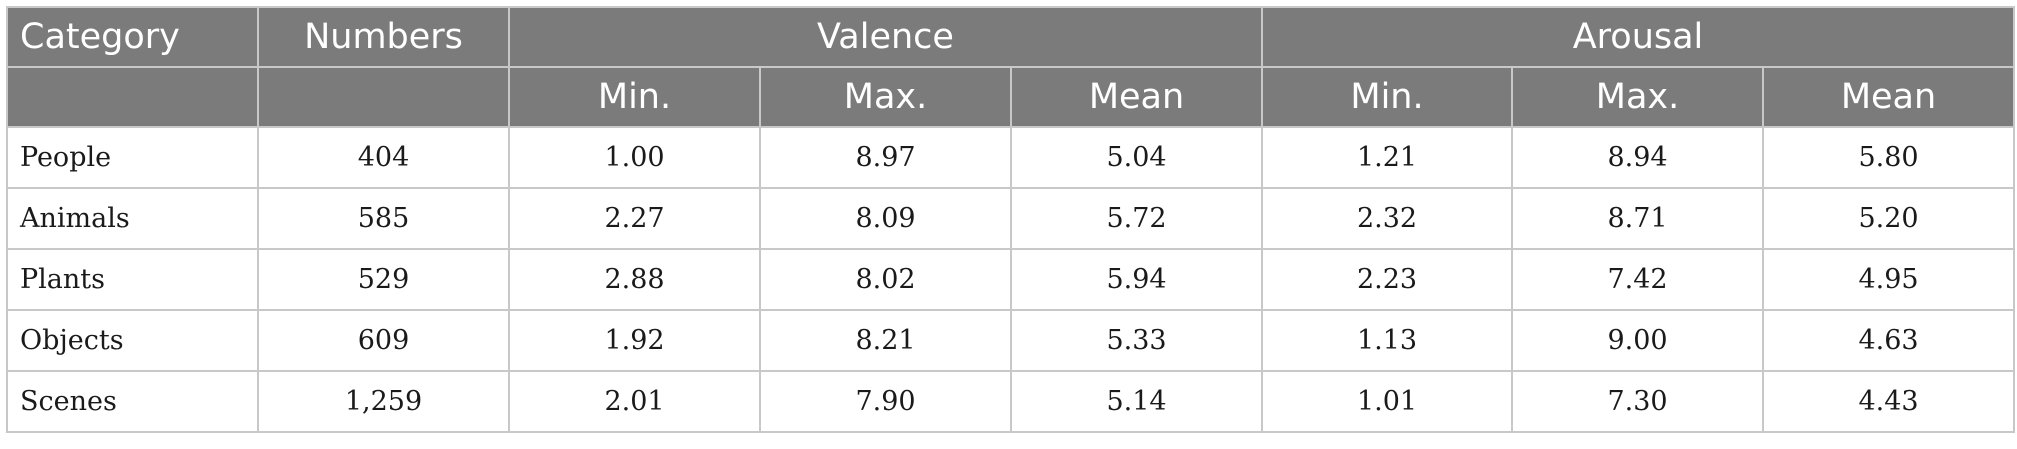 The width and height of the screenshot is (2017, 449). Describe the element at coordinates (634, 218) in the screenshot. I see `cell-valence-min: 2.27` at that location.